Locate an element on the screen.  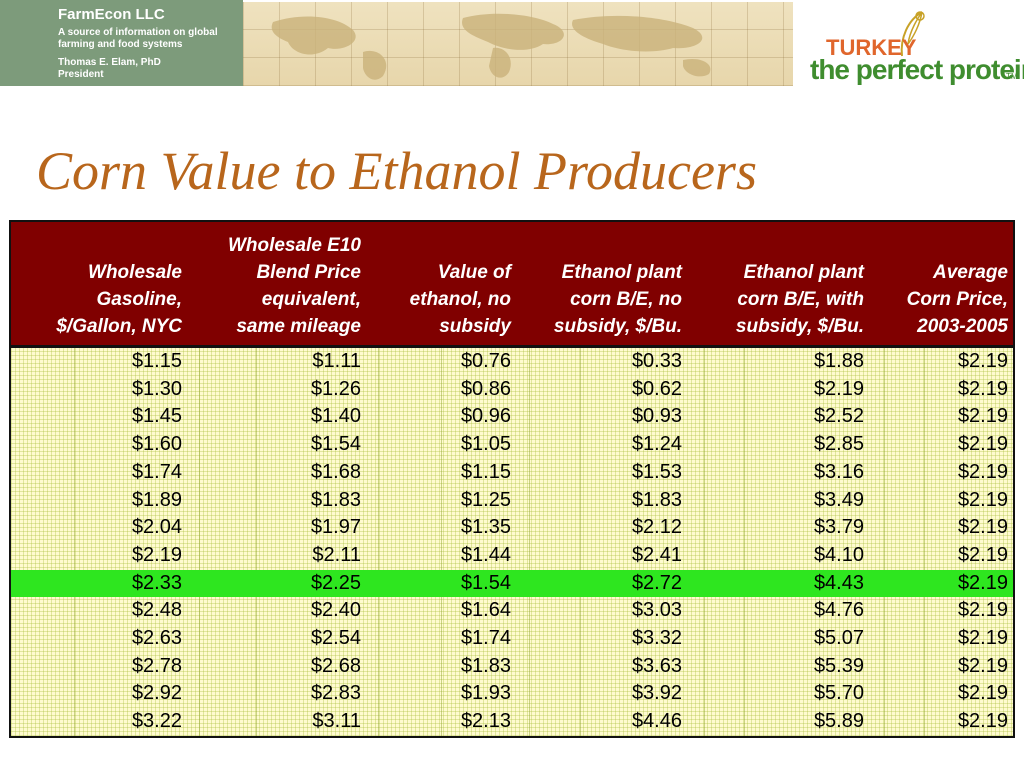
table-cell: $2.12 is located at coordinates (656, 527).